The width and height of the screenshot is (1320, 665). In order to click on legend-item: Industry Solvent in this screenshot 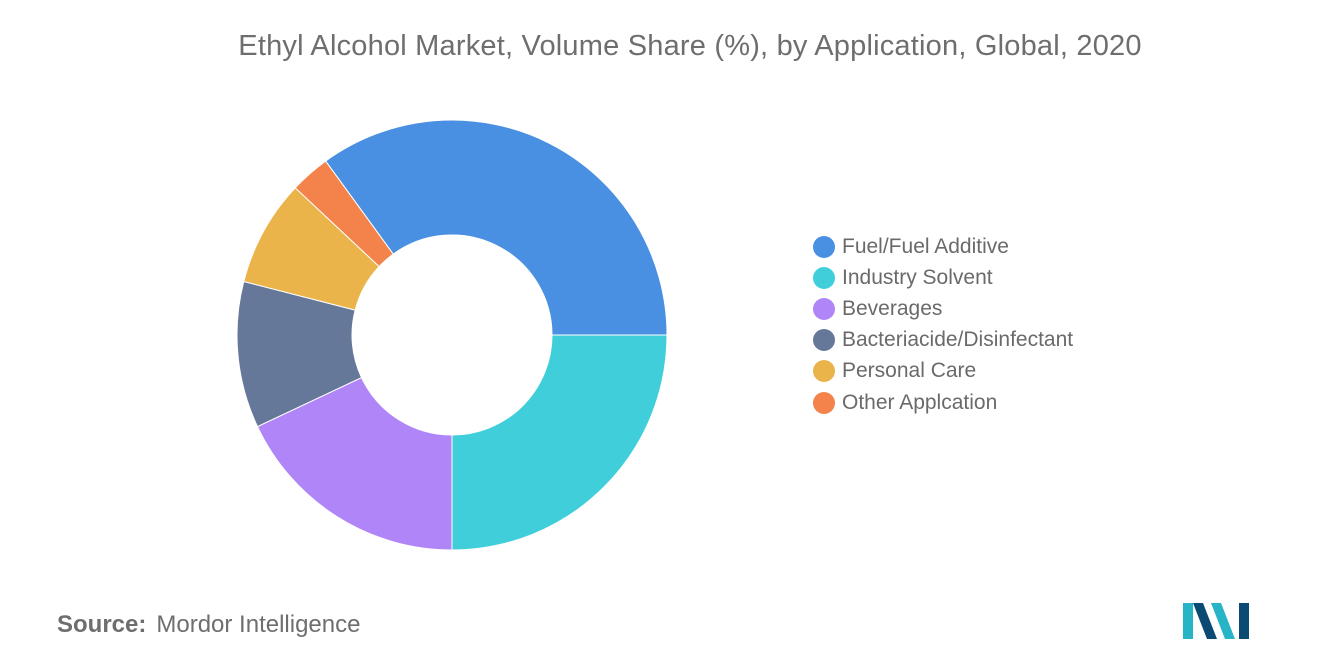, I will do `click(943, 277)`.